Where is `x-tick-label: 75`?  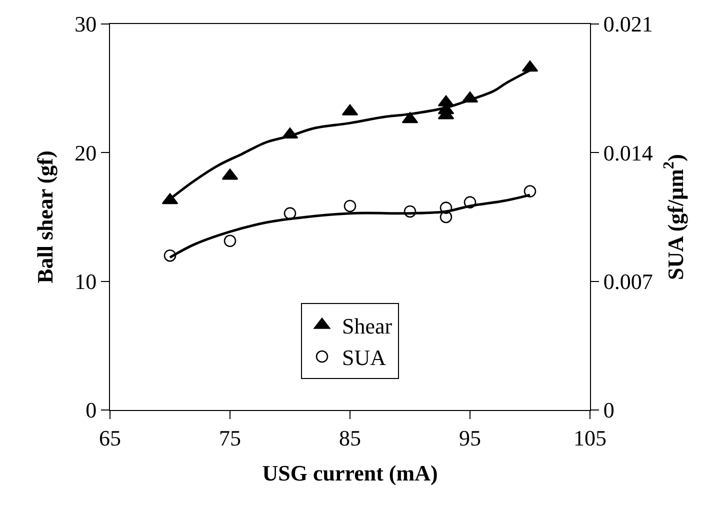 x-tick-label: 75 is located at coordinates (230, 437).